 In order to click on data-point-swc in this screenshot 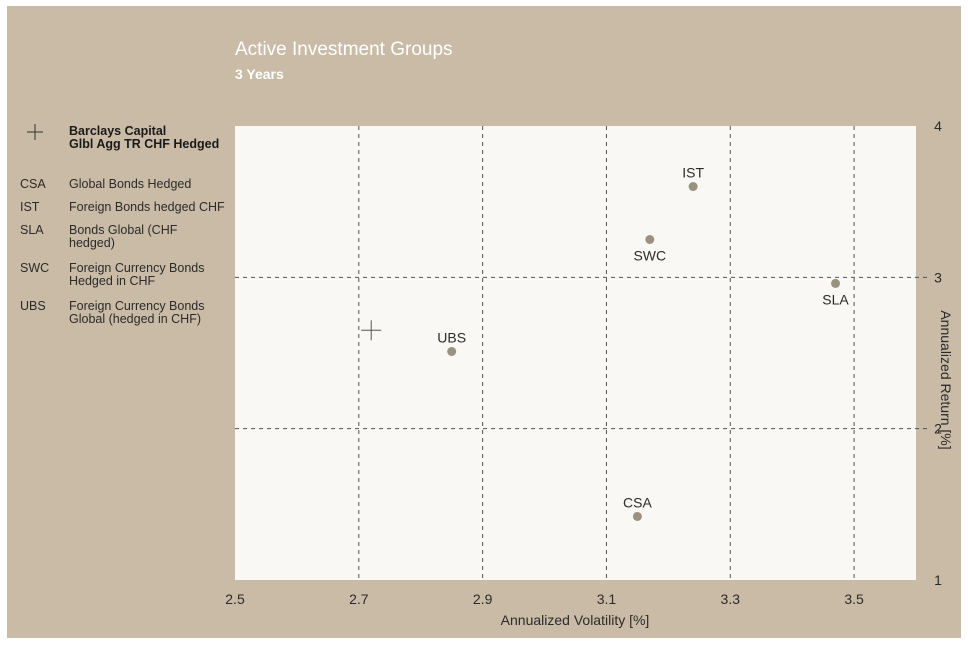, I will do `click(650, 239)`.